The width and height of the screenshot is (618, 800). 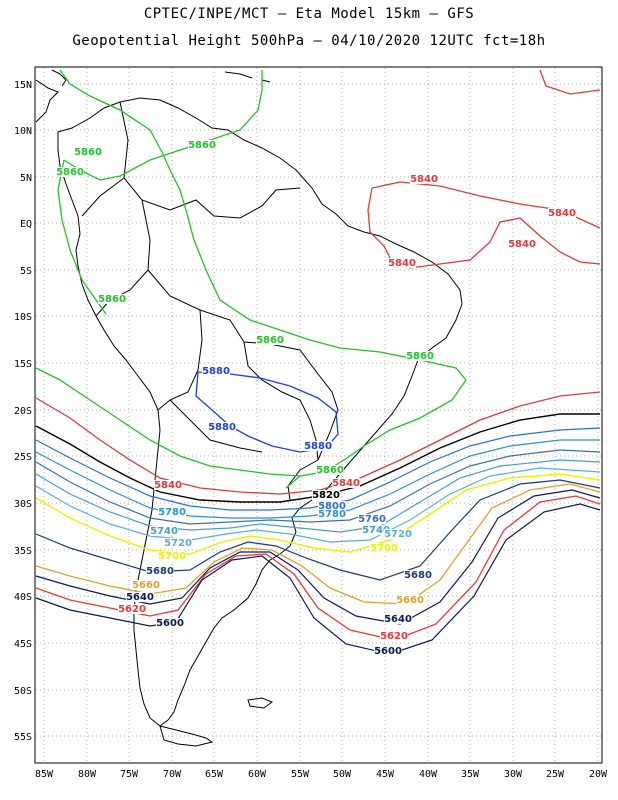 I want to click on contour-label: 5700, so click(x=172, y=556).